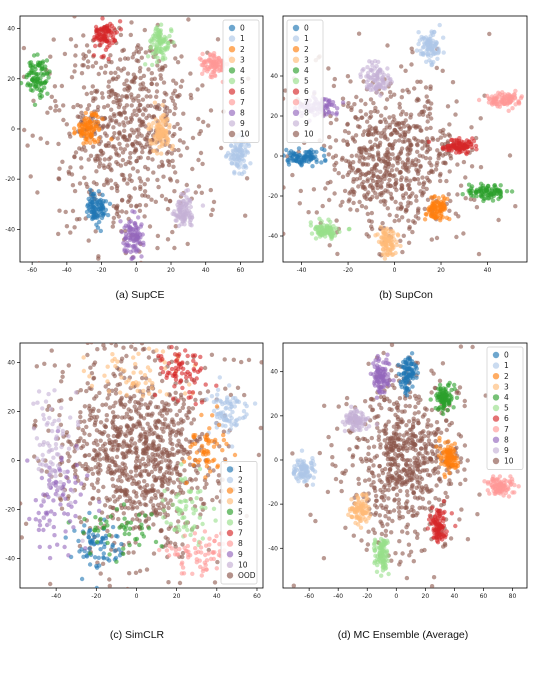 The width and height of the screenshot is (550, 700). What do you see at coordinates (10, 559) in the screenshot?
I see `y-tick-label: -40` at bounding box center [10, 559].